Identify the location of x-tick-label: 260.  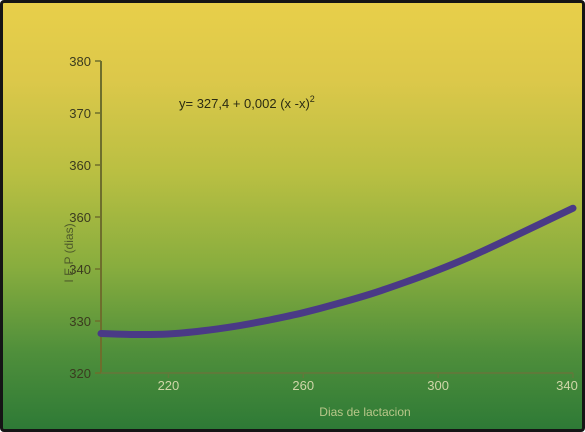
(303, 385).